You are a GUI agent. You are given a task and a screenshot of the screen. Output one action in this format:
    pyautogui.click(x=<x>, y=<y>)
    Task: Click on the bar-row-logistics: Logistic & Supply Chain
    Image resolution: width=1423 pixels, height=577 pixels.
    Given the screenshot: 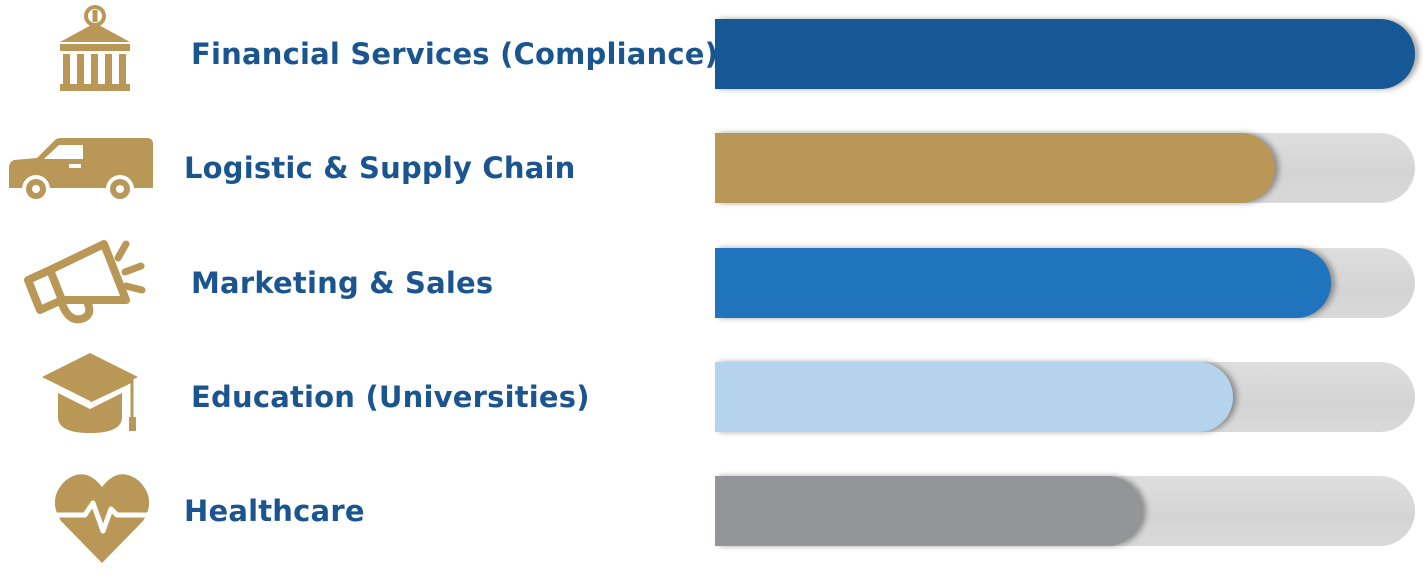 What is the action you would take?
    pyautogui.click(x=711, y=168)
    